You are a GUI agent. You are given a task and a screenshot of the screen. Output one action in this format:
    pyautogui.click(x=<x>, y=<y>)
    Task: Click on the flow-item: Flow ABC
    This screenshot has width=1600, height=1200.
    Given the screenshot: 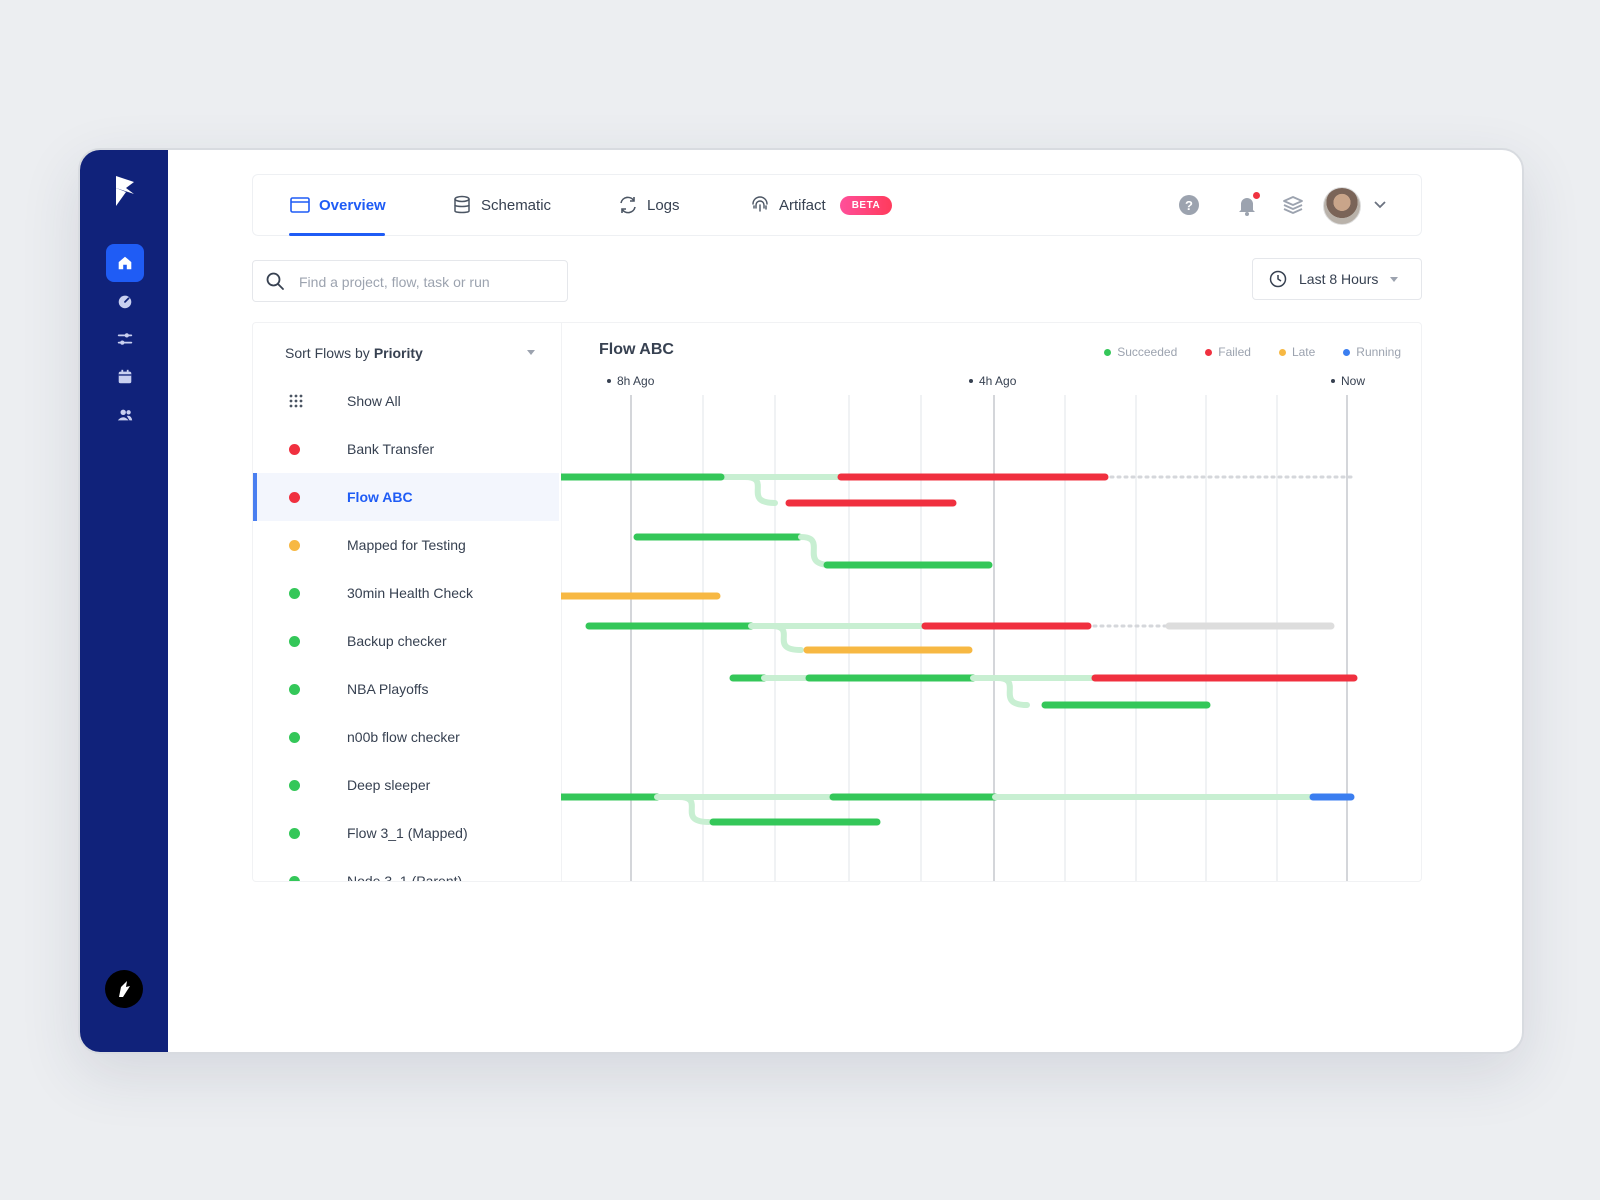 What is the action you would take?
    pyautogui.click(x=406, y=497)
    